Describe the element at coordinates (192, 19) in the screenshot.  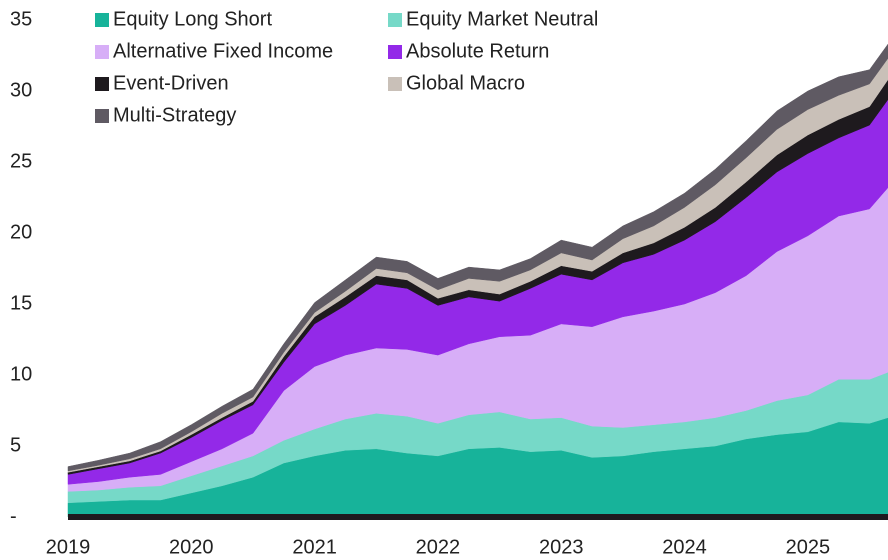
I see `legend-label: Equity Long Short` at that location.